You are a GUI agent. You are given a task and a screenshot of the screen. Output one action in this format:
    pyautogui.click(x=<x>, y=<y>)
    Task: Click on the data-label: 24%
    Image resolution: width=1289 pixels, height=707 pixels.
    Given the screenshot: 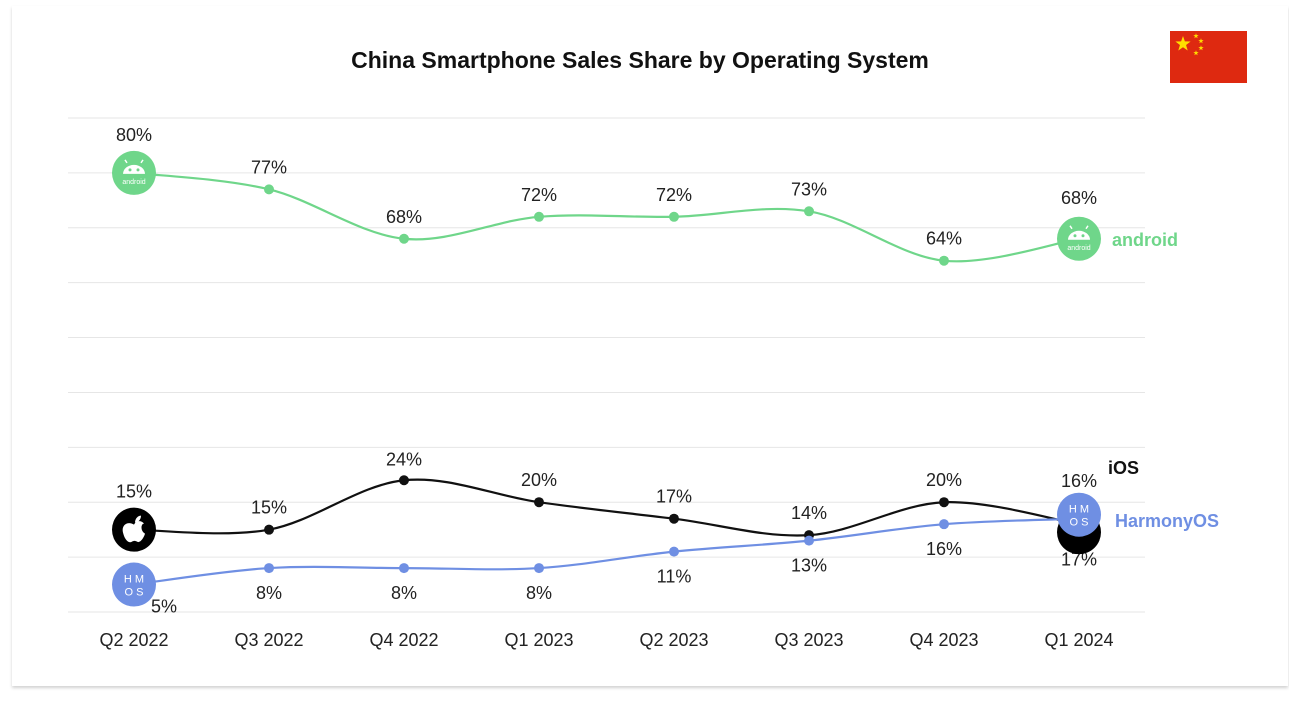 What is the action you would take?
    pyautogui.click(x=404, y=459)
    